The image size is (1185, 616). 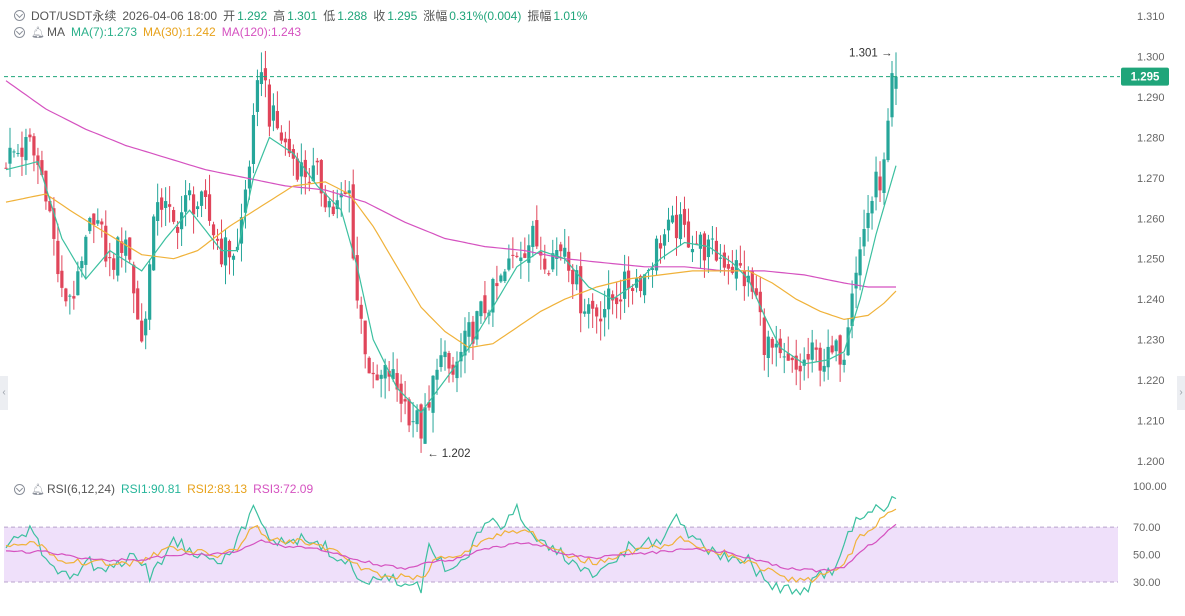 What do you see at coordinates (252, 15) in the screenshot?
I see `open-value: 1.292` at bounding box center [252, 15].